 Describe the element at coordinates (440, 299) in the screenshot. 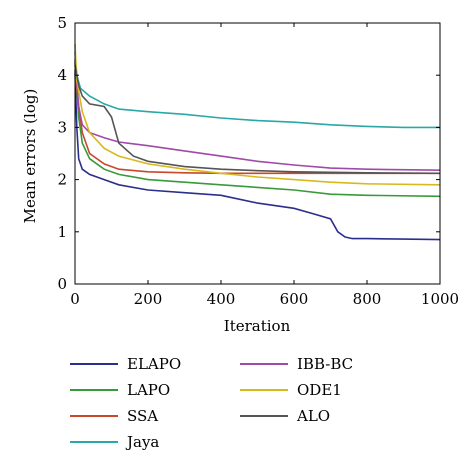

I see `x-tick-label: 1000` at that location.